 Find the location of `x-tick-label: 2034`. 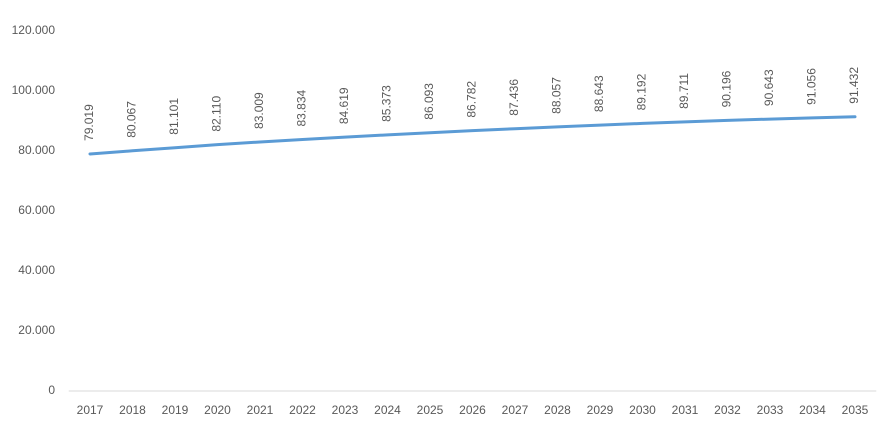

x-tick-label: 2034 is located at coordinates (812, 410).